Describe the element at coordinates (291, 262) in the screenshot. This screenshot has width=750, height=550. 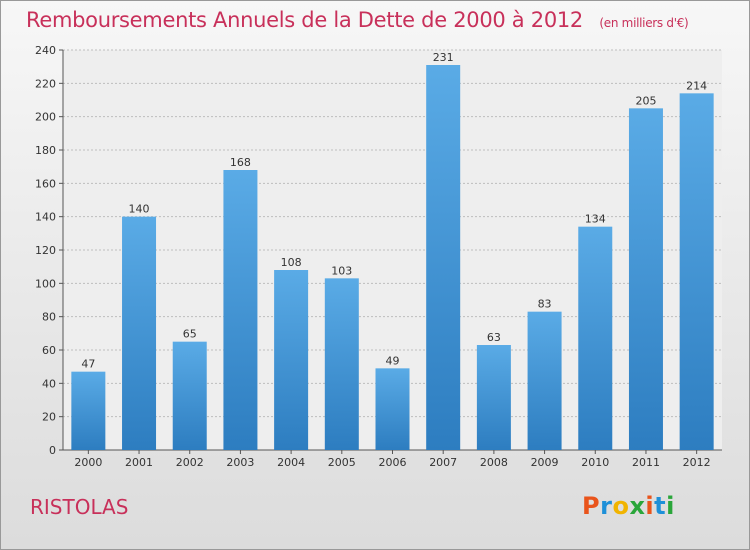
I see `data-label: 108` at that location.